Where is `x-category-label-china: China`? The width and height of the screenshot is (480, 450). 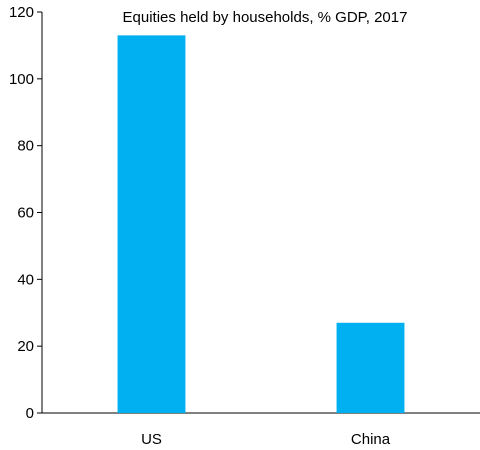
x-category-label-china: China is located at coordinates (371, 439).